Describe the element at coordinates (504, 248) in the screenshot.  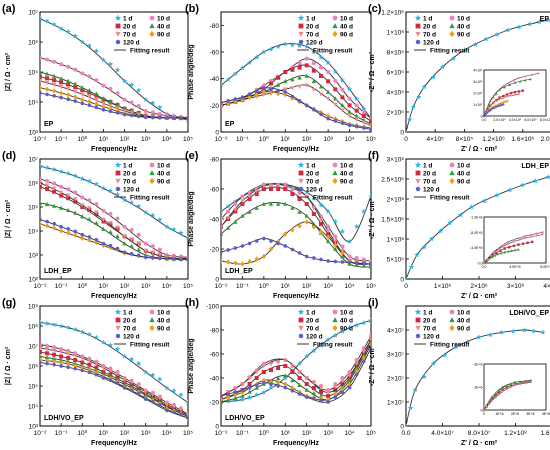
I see `inset-point-20d` at that location.